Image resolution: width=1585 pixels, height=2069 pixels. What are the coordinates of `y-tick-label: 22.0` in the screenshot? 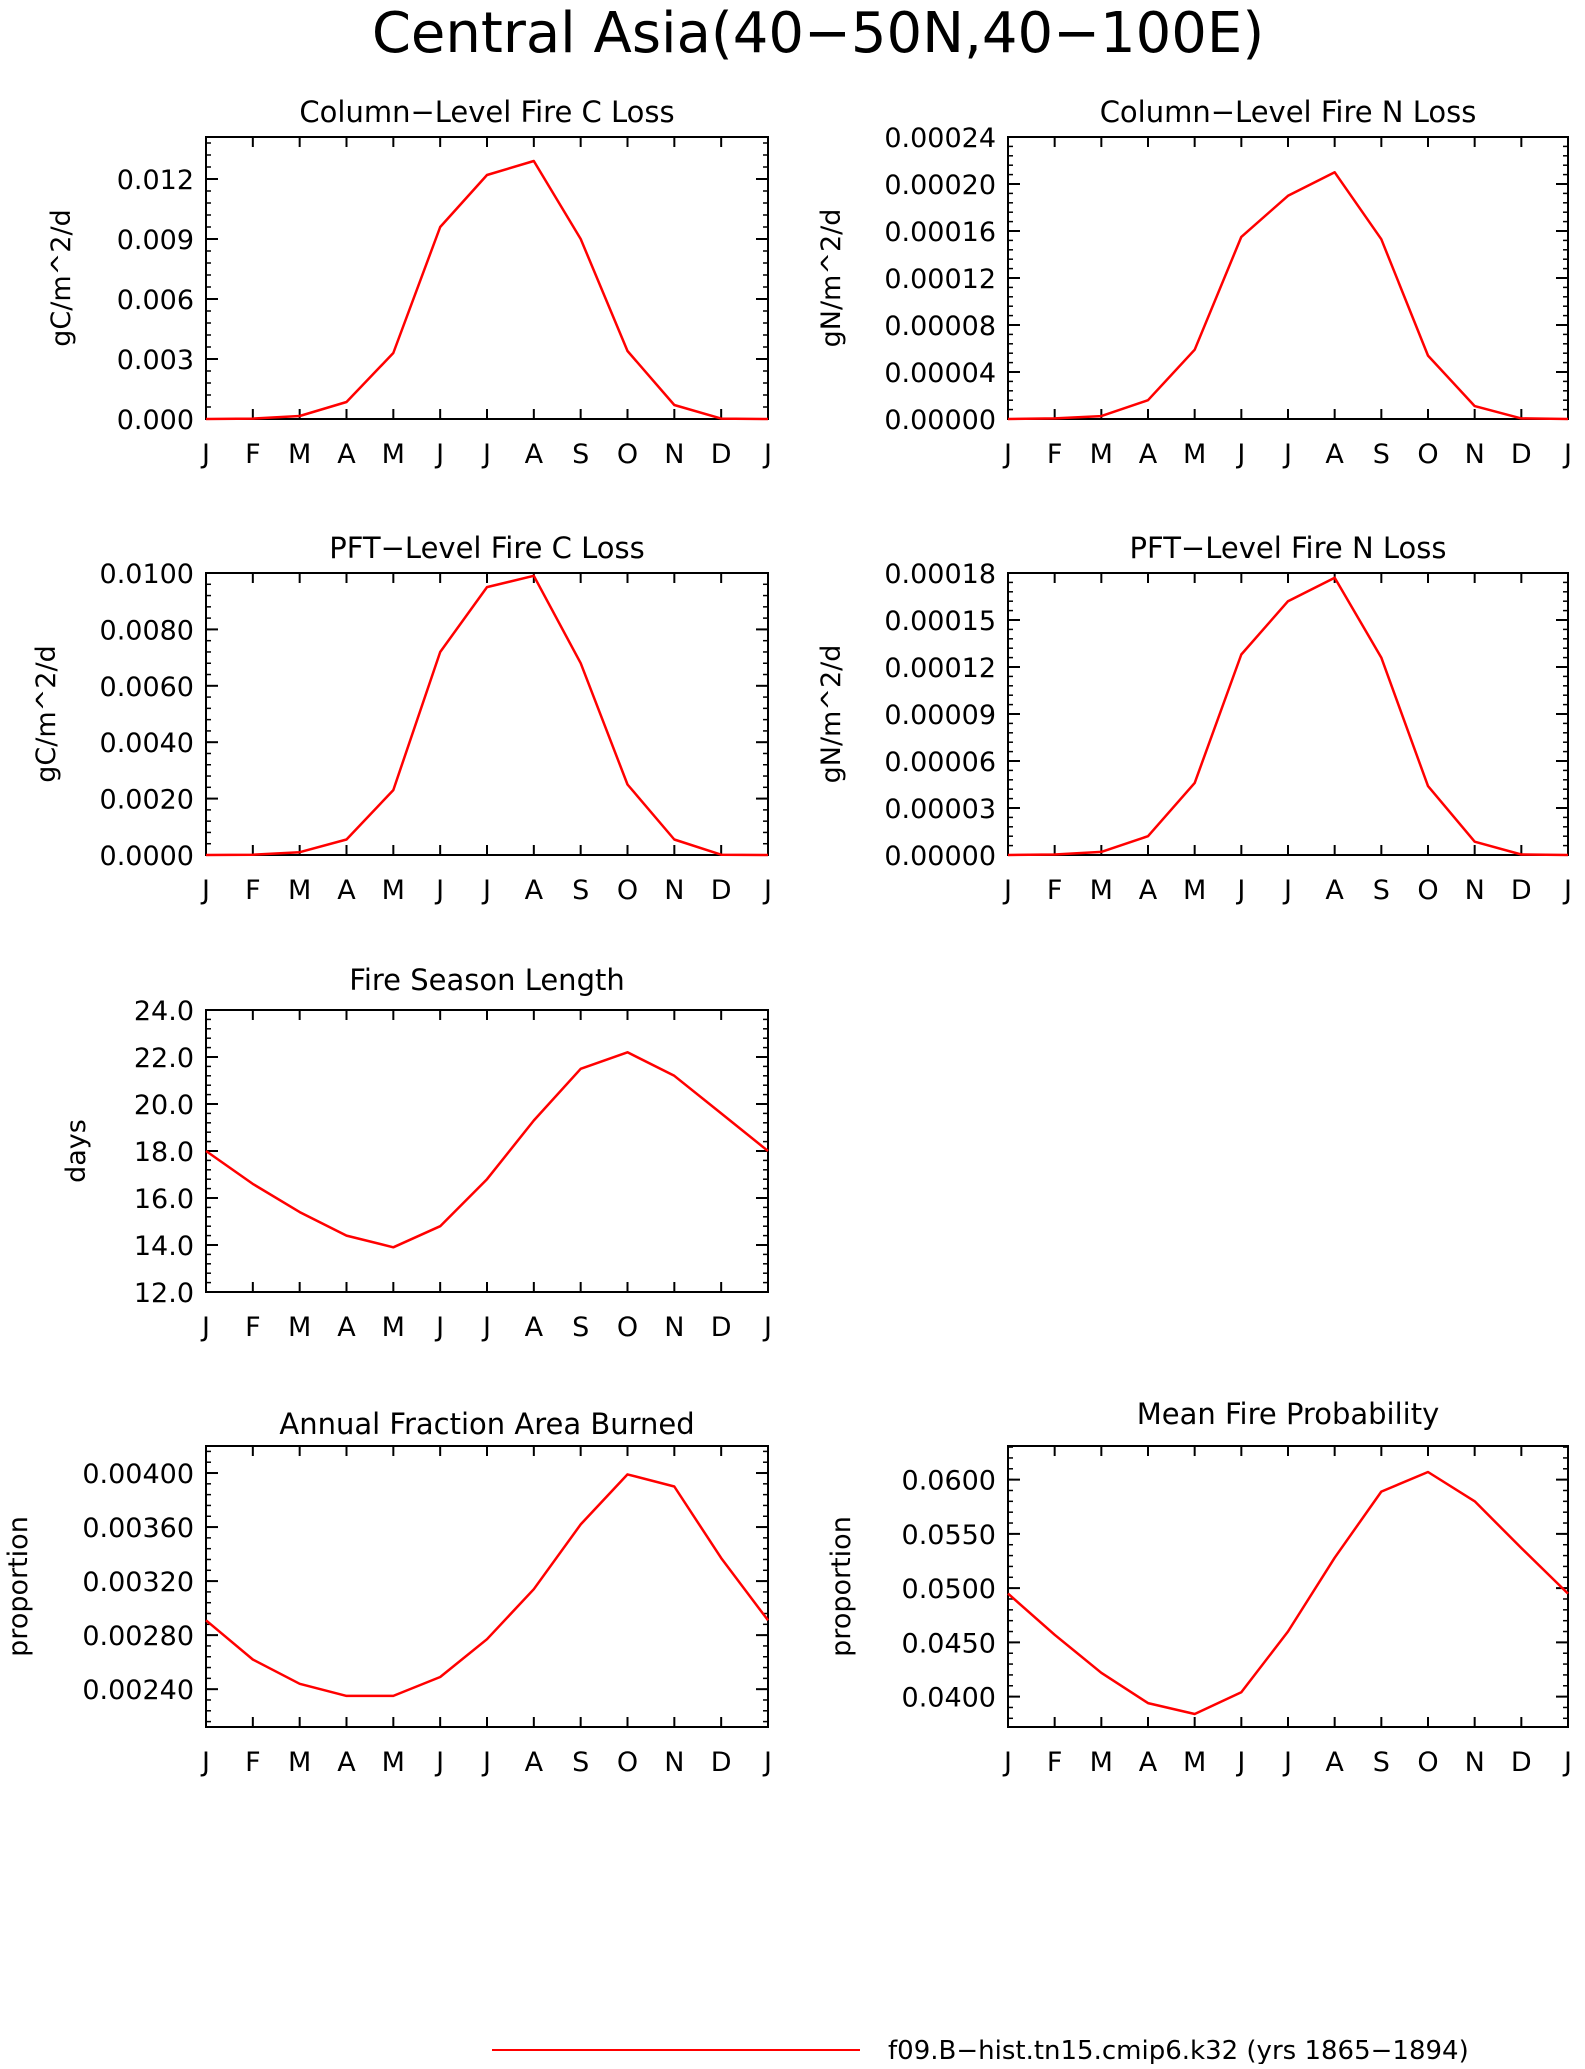 It's located at (164, 1058).